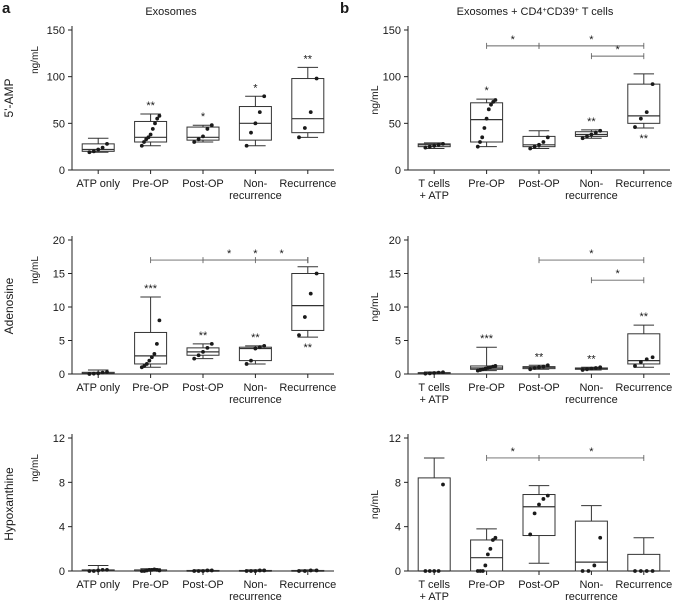 The height and width of the screenshot is (611, 686). Describe the element at coordinates (9, 98) in the screenshot. I see `row-title: 5'-AMP` at that location.